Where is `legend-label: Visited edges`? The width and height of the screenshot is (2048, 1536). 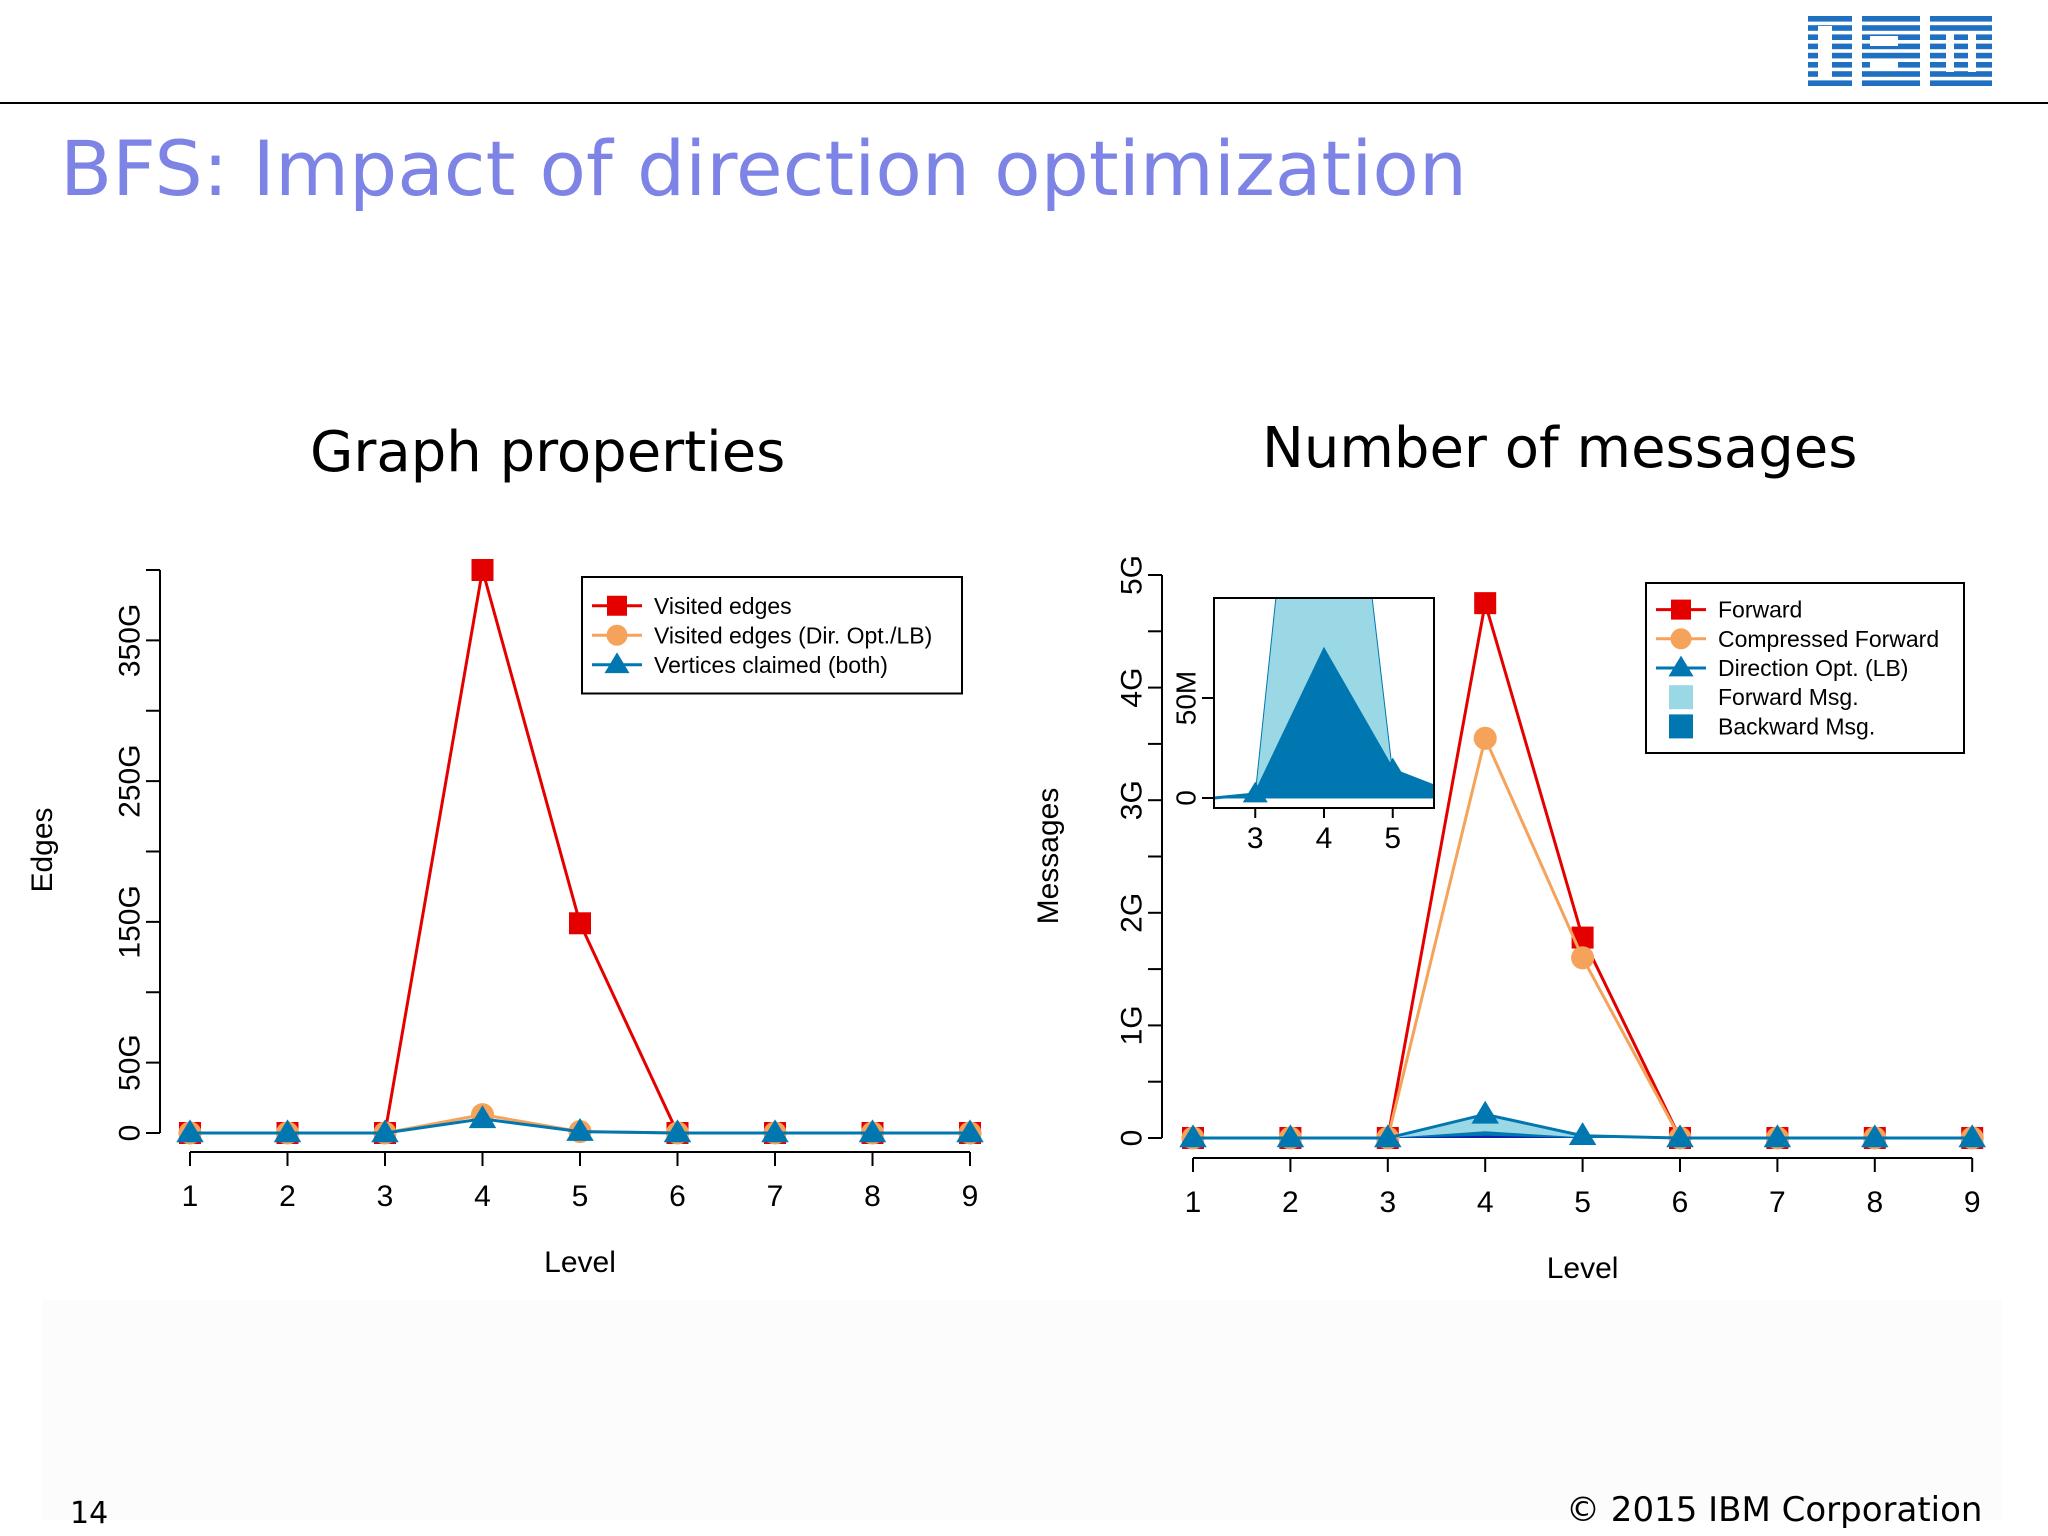
legend-label: Visited edges is located at coordinates (723, 606).